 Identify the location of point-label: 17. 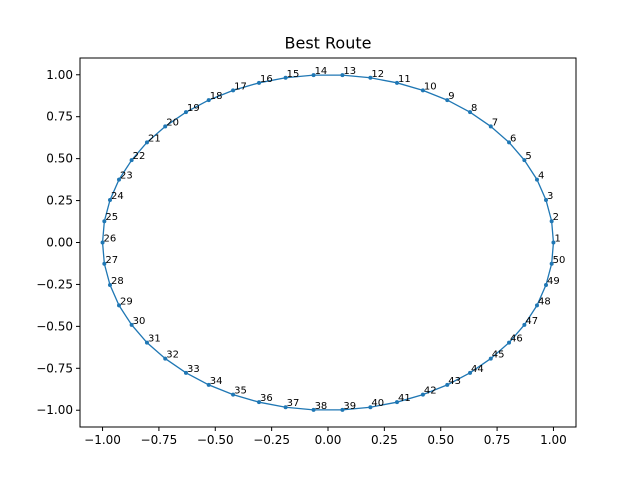
(240, 86).